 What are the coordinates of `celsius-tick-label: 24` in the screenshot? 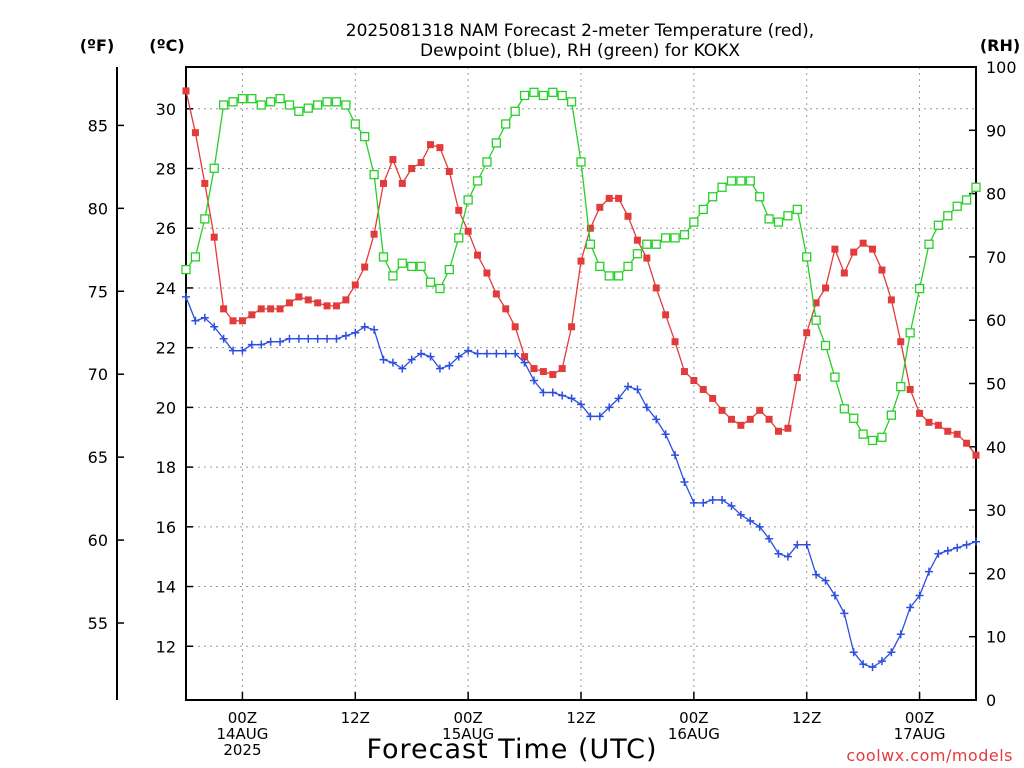 It's located at (166, 288).